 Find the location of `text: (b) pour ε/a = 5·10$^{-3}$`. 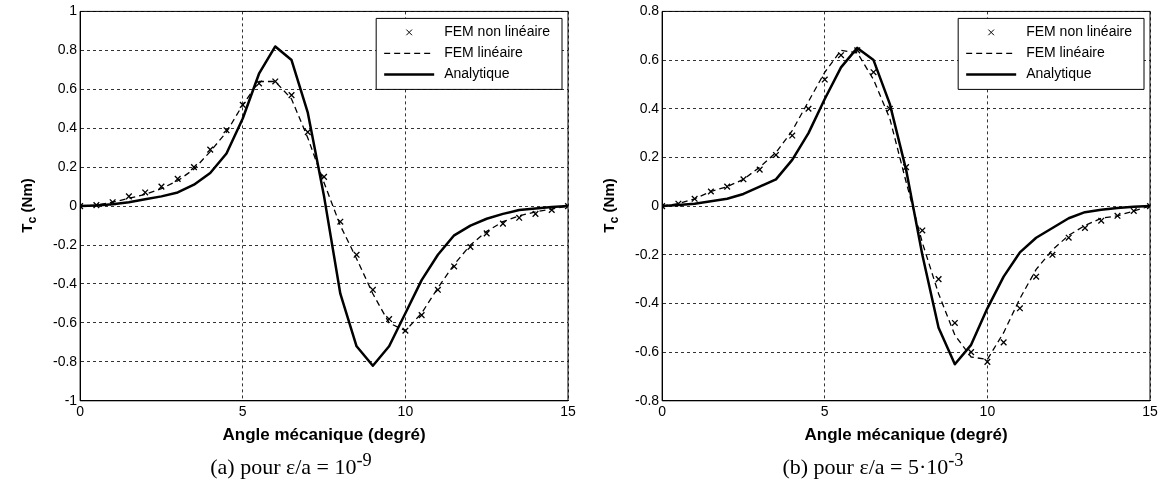

text: (b) pour ε/a = 5·10$^{-3}$ is located at coordinates (873, 465).